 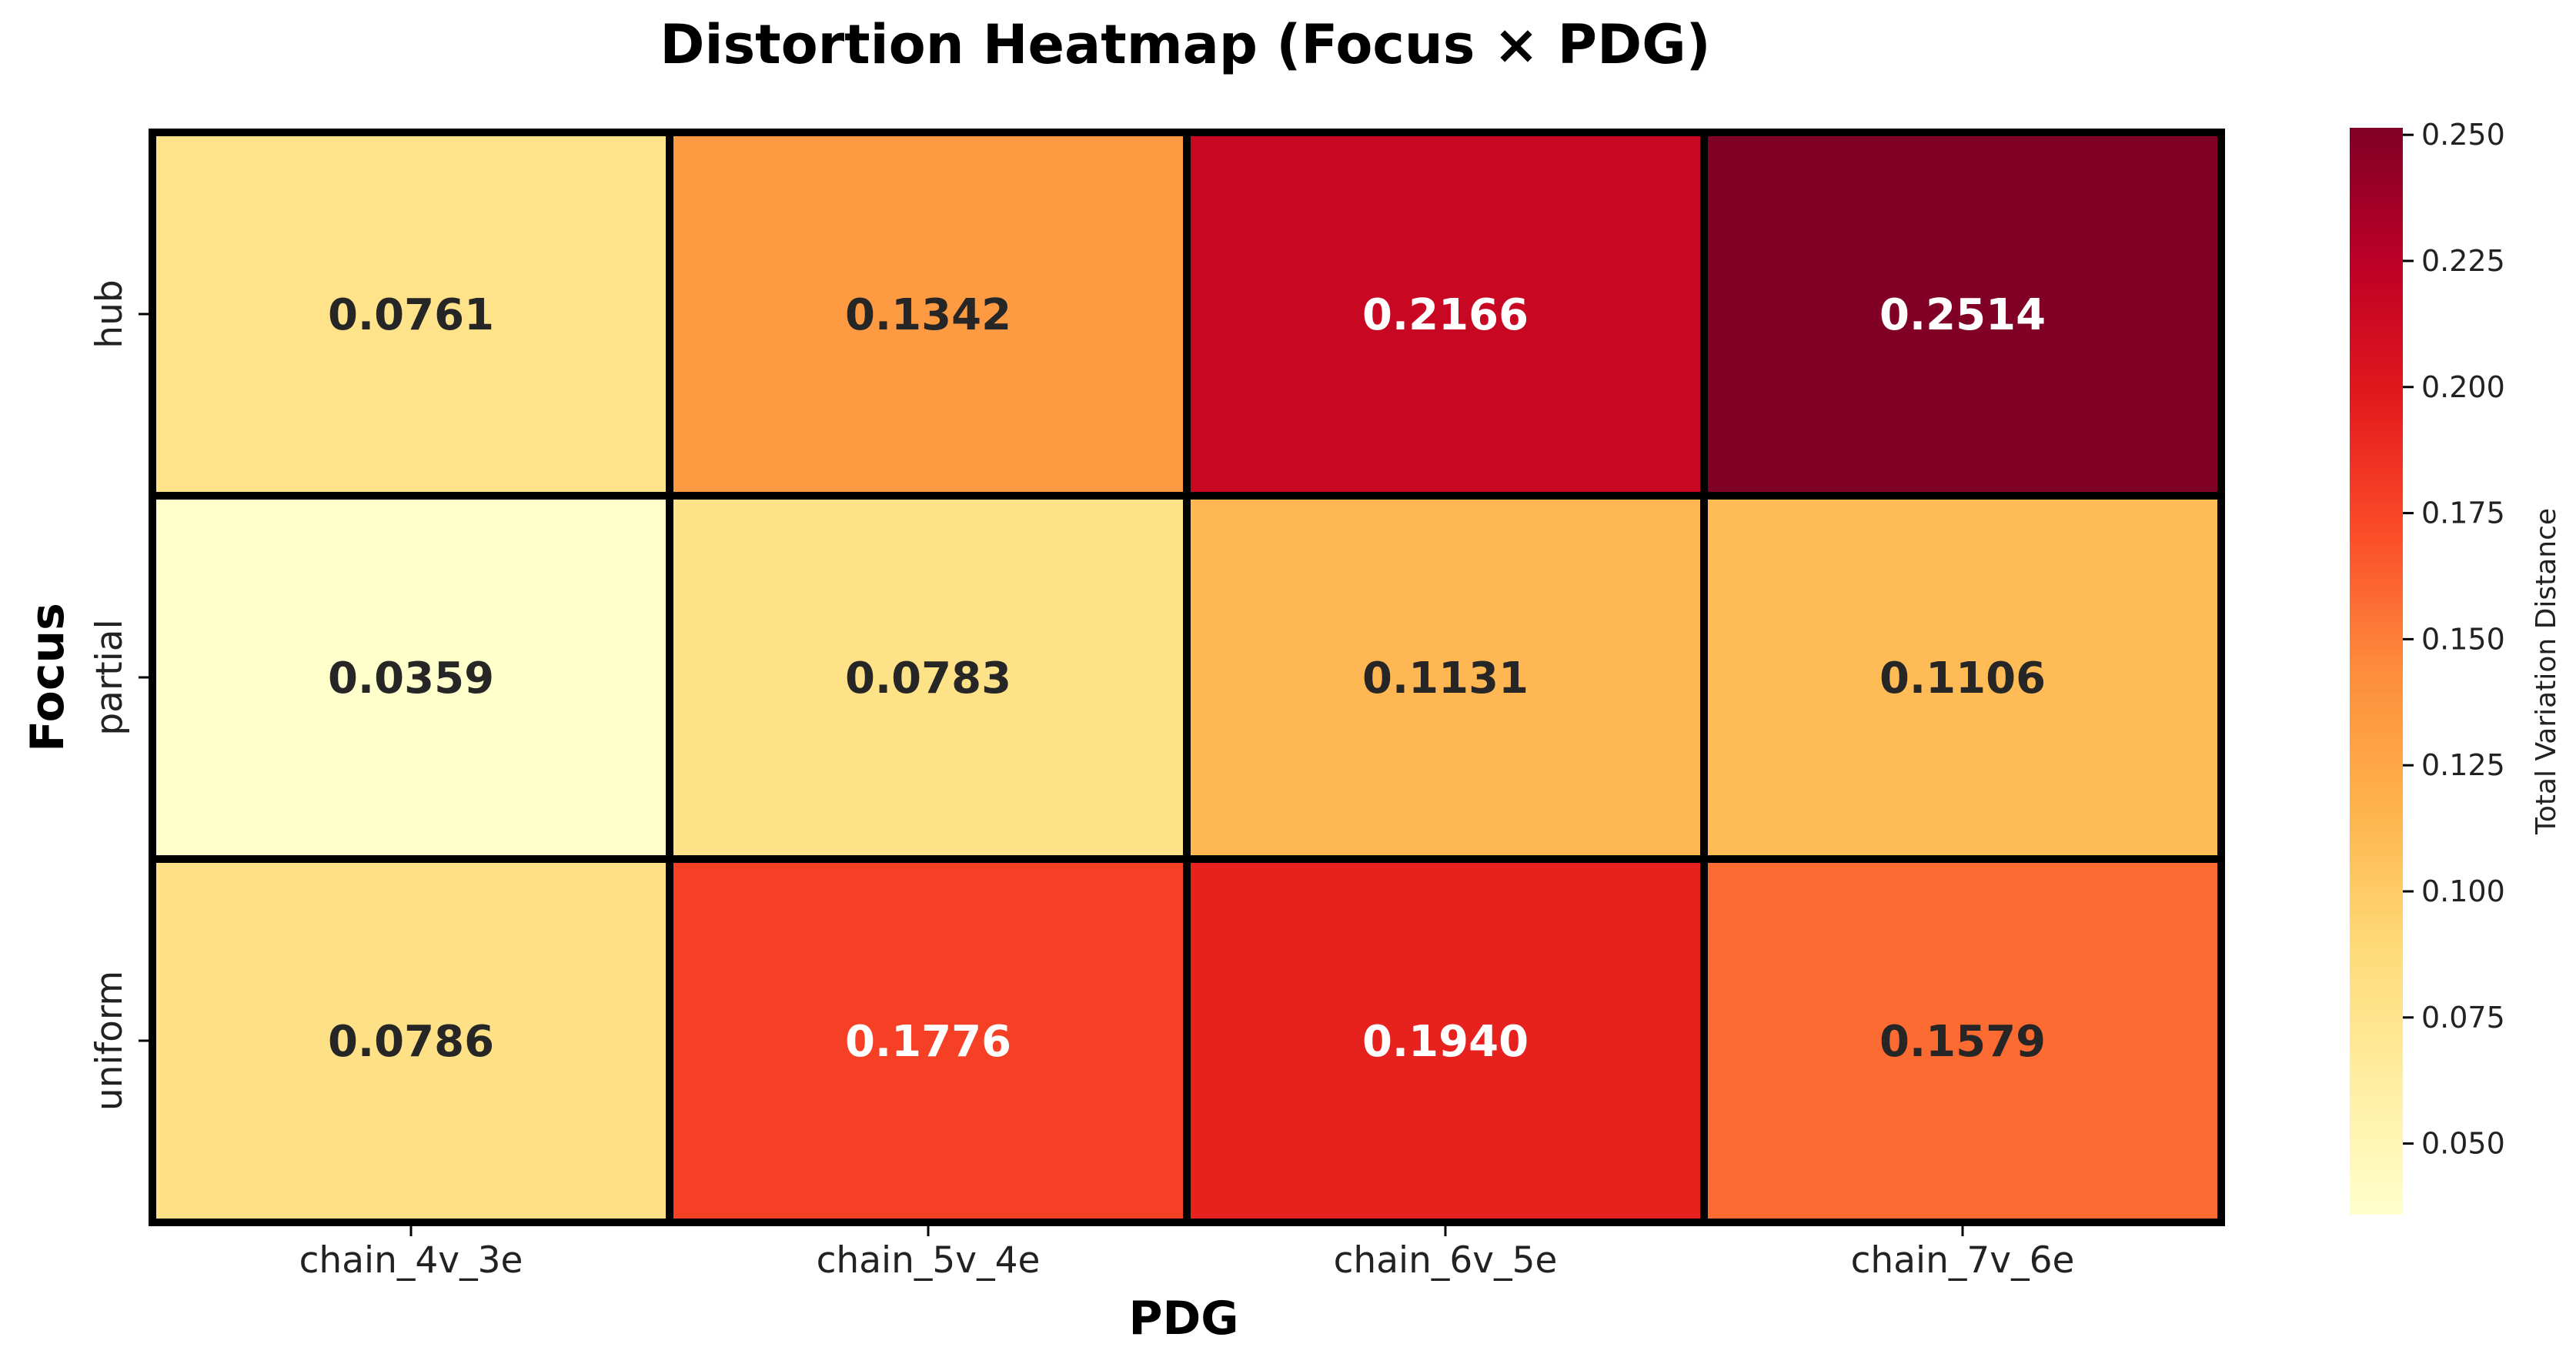 I want to click on cell-value-label: 0.1106, so click(x=1962, y=679).